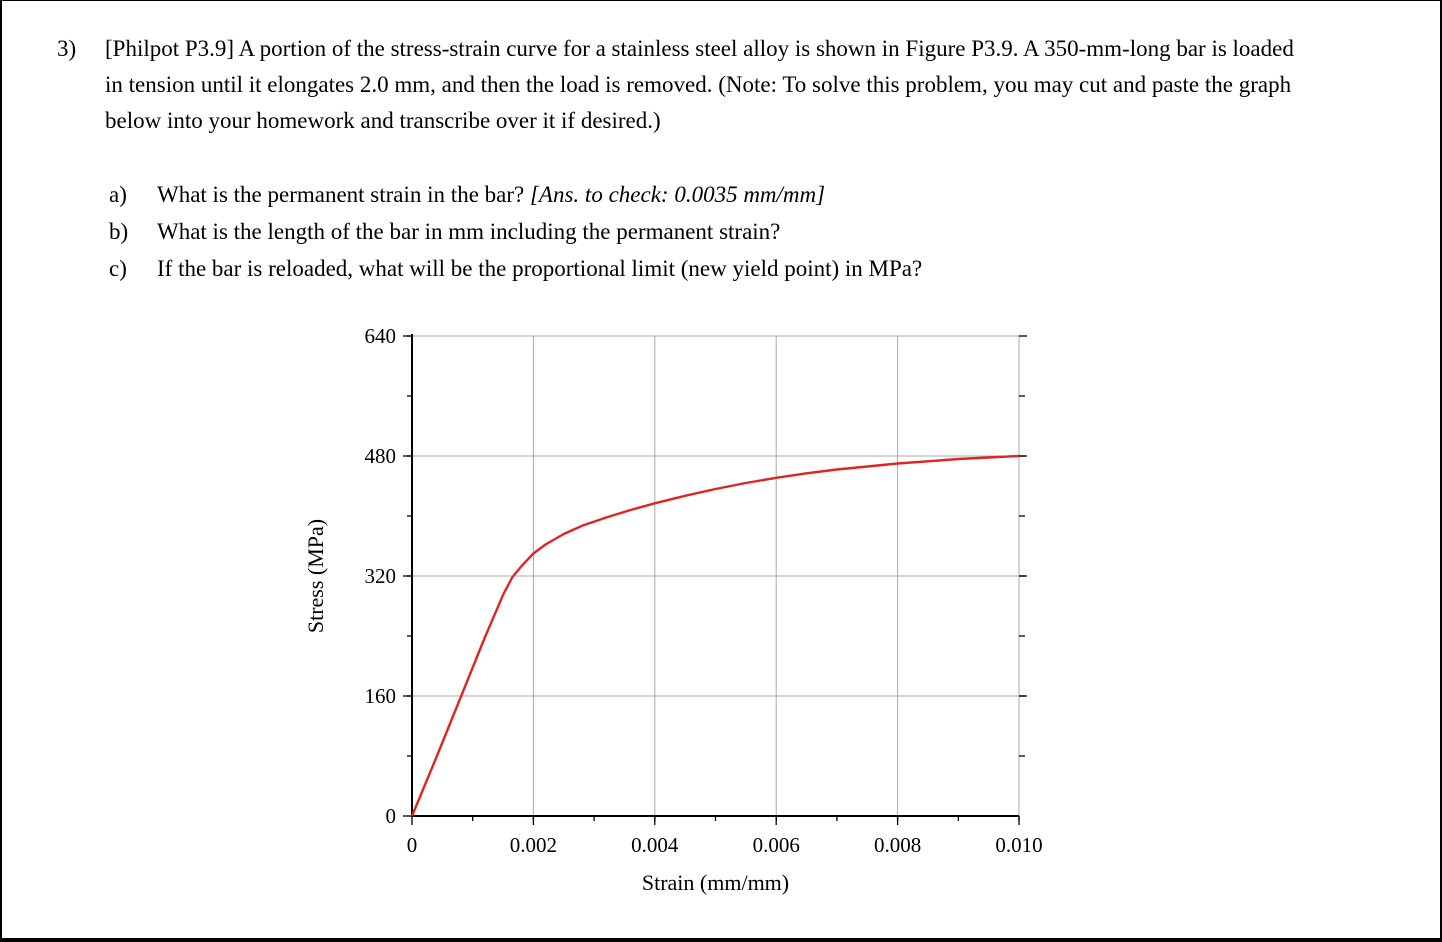  I want to click on y-tick-label: 320, so click(381, 576).